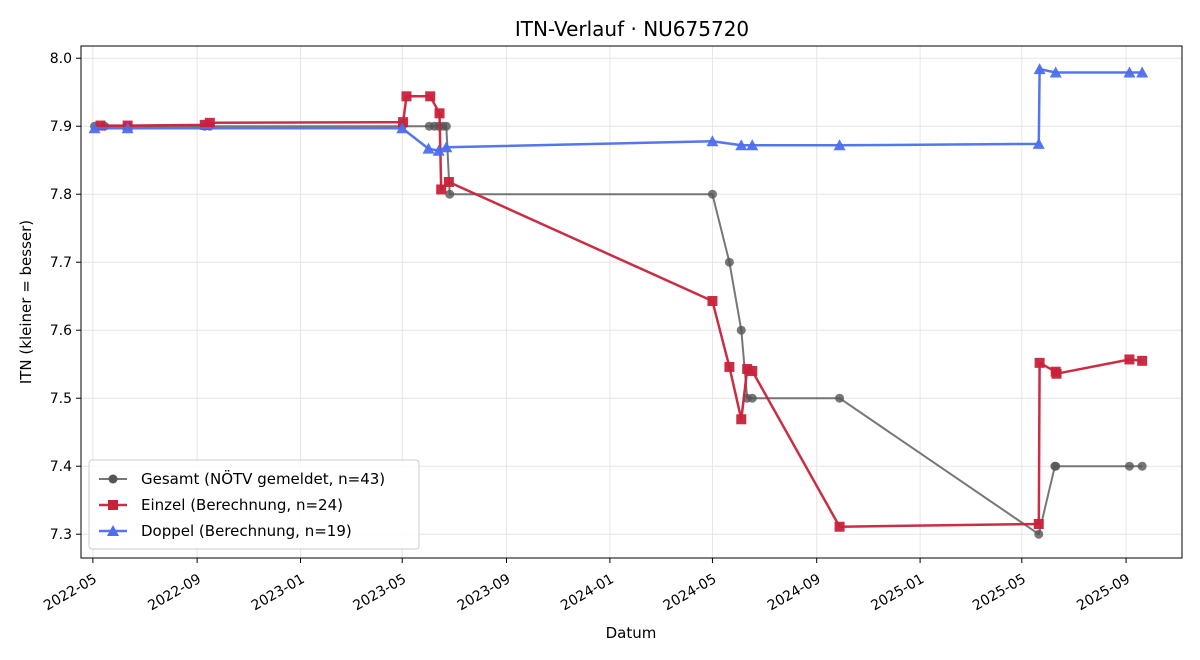 The image size is (1200, 660). I want to click on chart-title: ITN-Verlauf · NU675720, so click(632, 29).